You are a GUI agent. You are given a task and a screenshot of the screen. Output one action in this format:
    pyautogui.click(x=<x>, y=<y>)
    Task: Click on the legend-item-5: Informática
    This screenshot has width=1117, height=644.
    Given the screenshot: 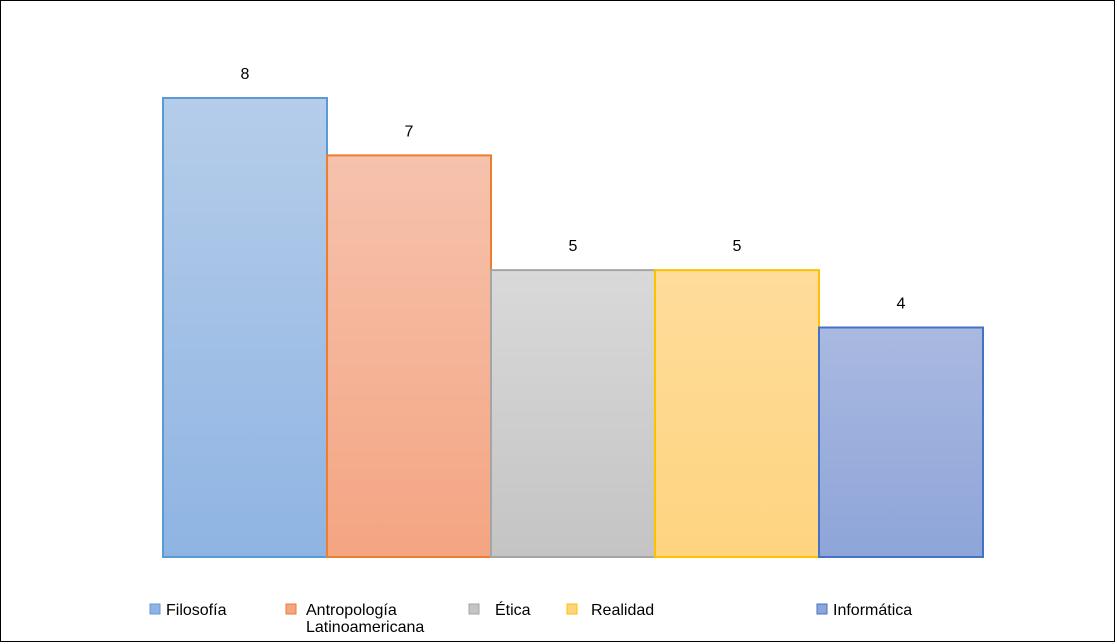 What is the action you would take?
    pyautogui.click(x=864, y=610)
    